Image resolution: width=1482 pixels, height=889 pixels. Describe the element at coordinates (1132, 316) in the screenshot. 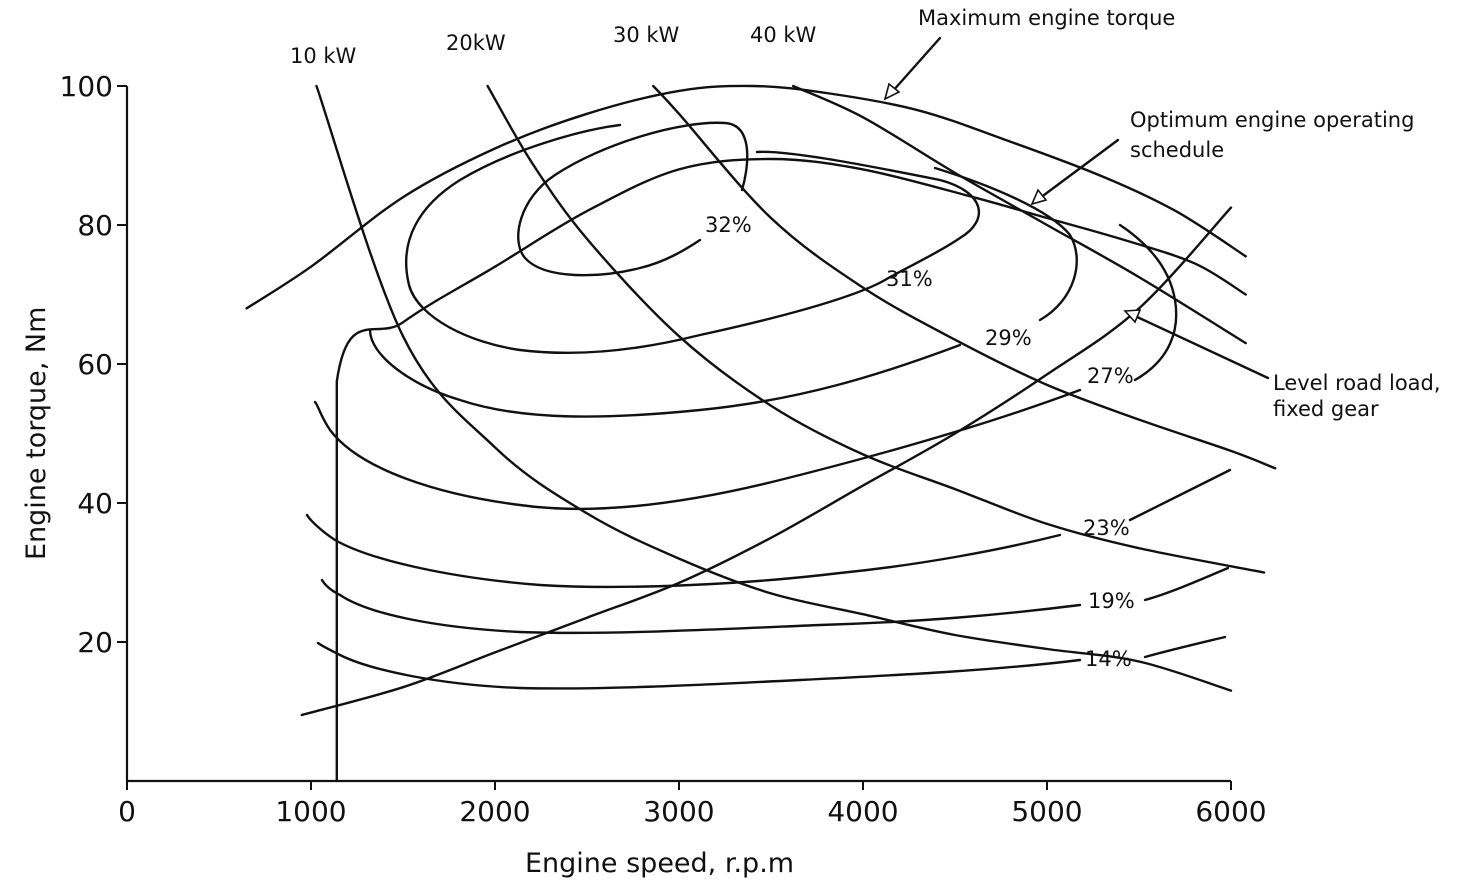

I see `arrow-road-load` at that location.